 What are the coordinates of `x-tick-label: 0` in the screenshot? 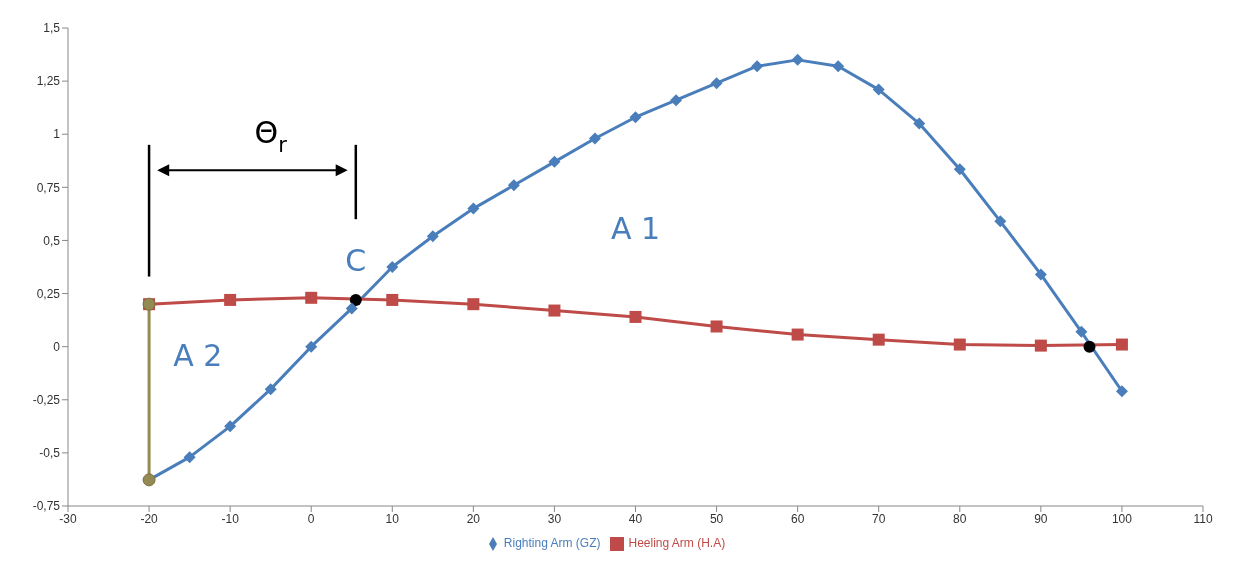 It's located at (311, 518).